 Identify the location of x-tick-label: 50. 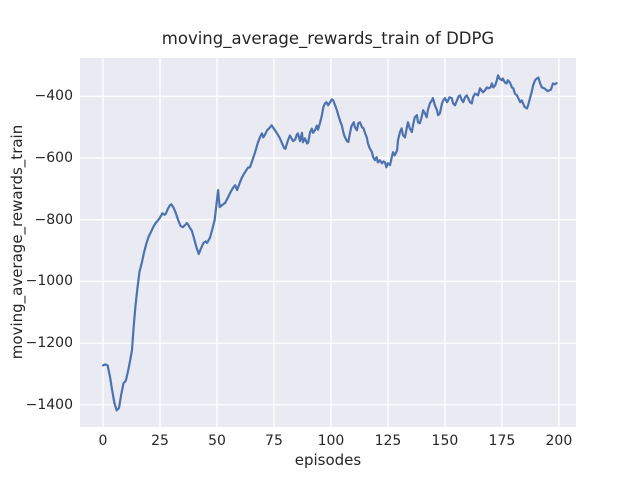
(217, 441).